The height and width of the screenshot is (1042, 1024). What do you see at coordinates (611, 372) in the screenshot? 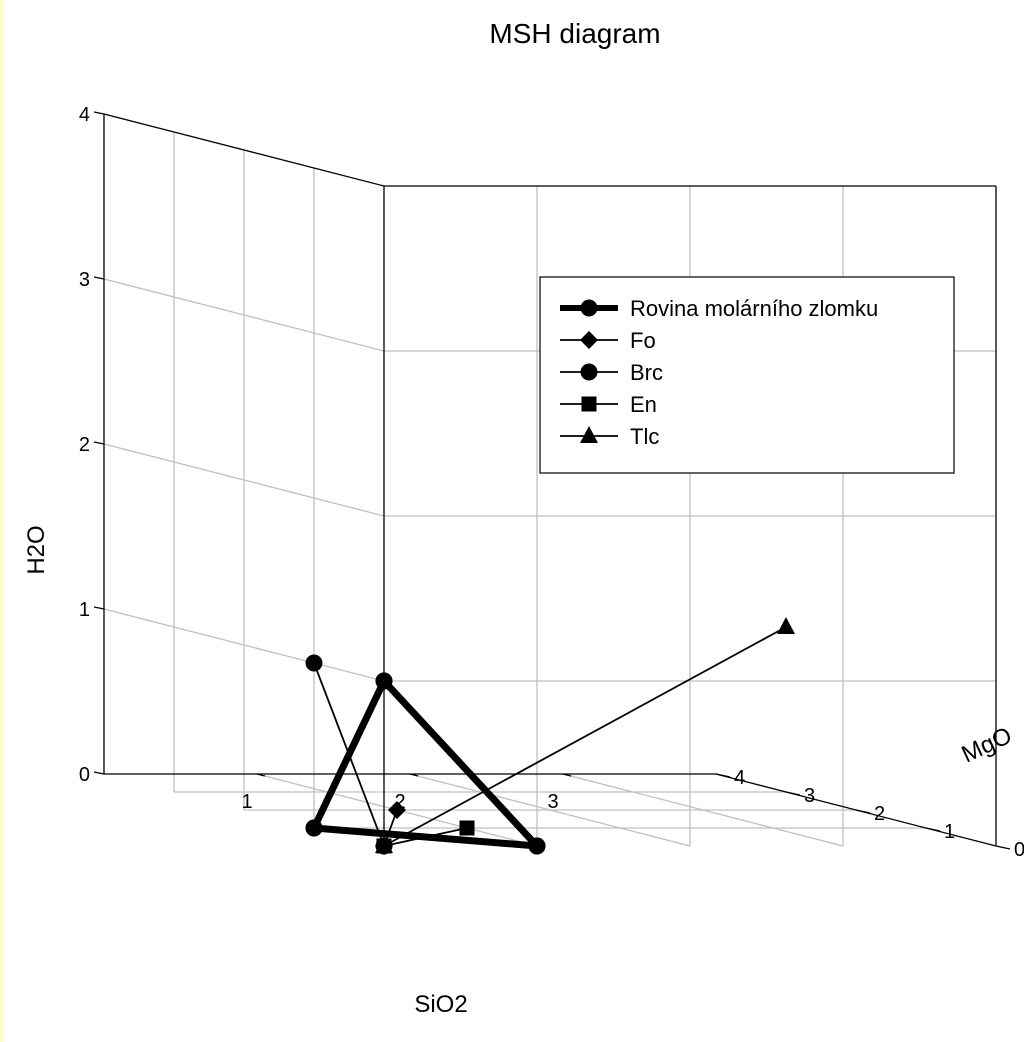
I see `legend-entry: Brc` at bounding box center [611, 372].